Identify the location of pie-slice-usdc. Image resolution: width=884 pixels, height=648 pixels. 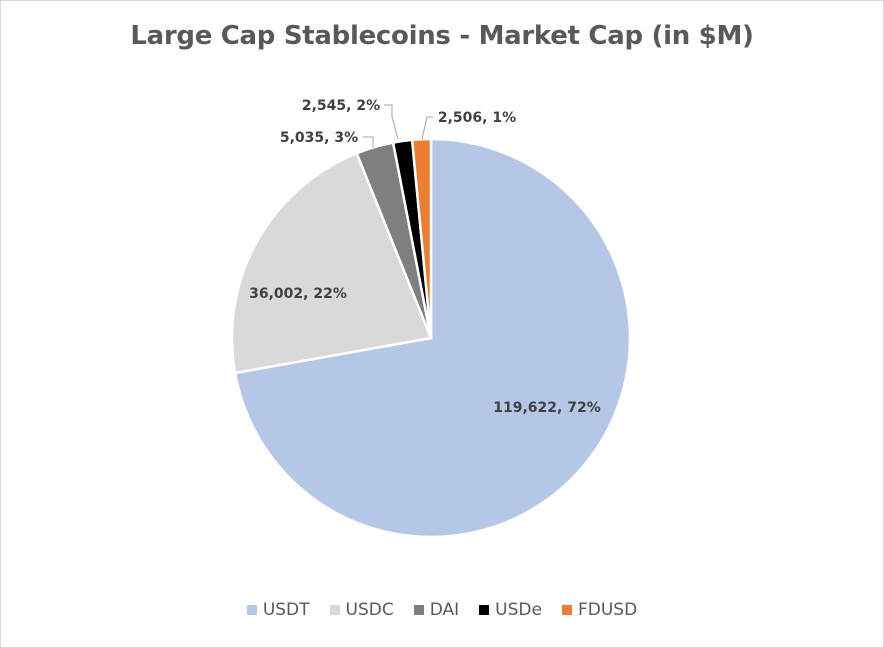
(331, 263).